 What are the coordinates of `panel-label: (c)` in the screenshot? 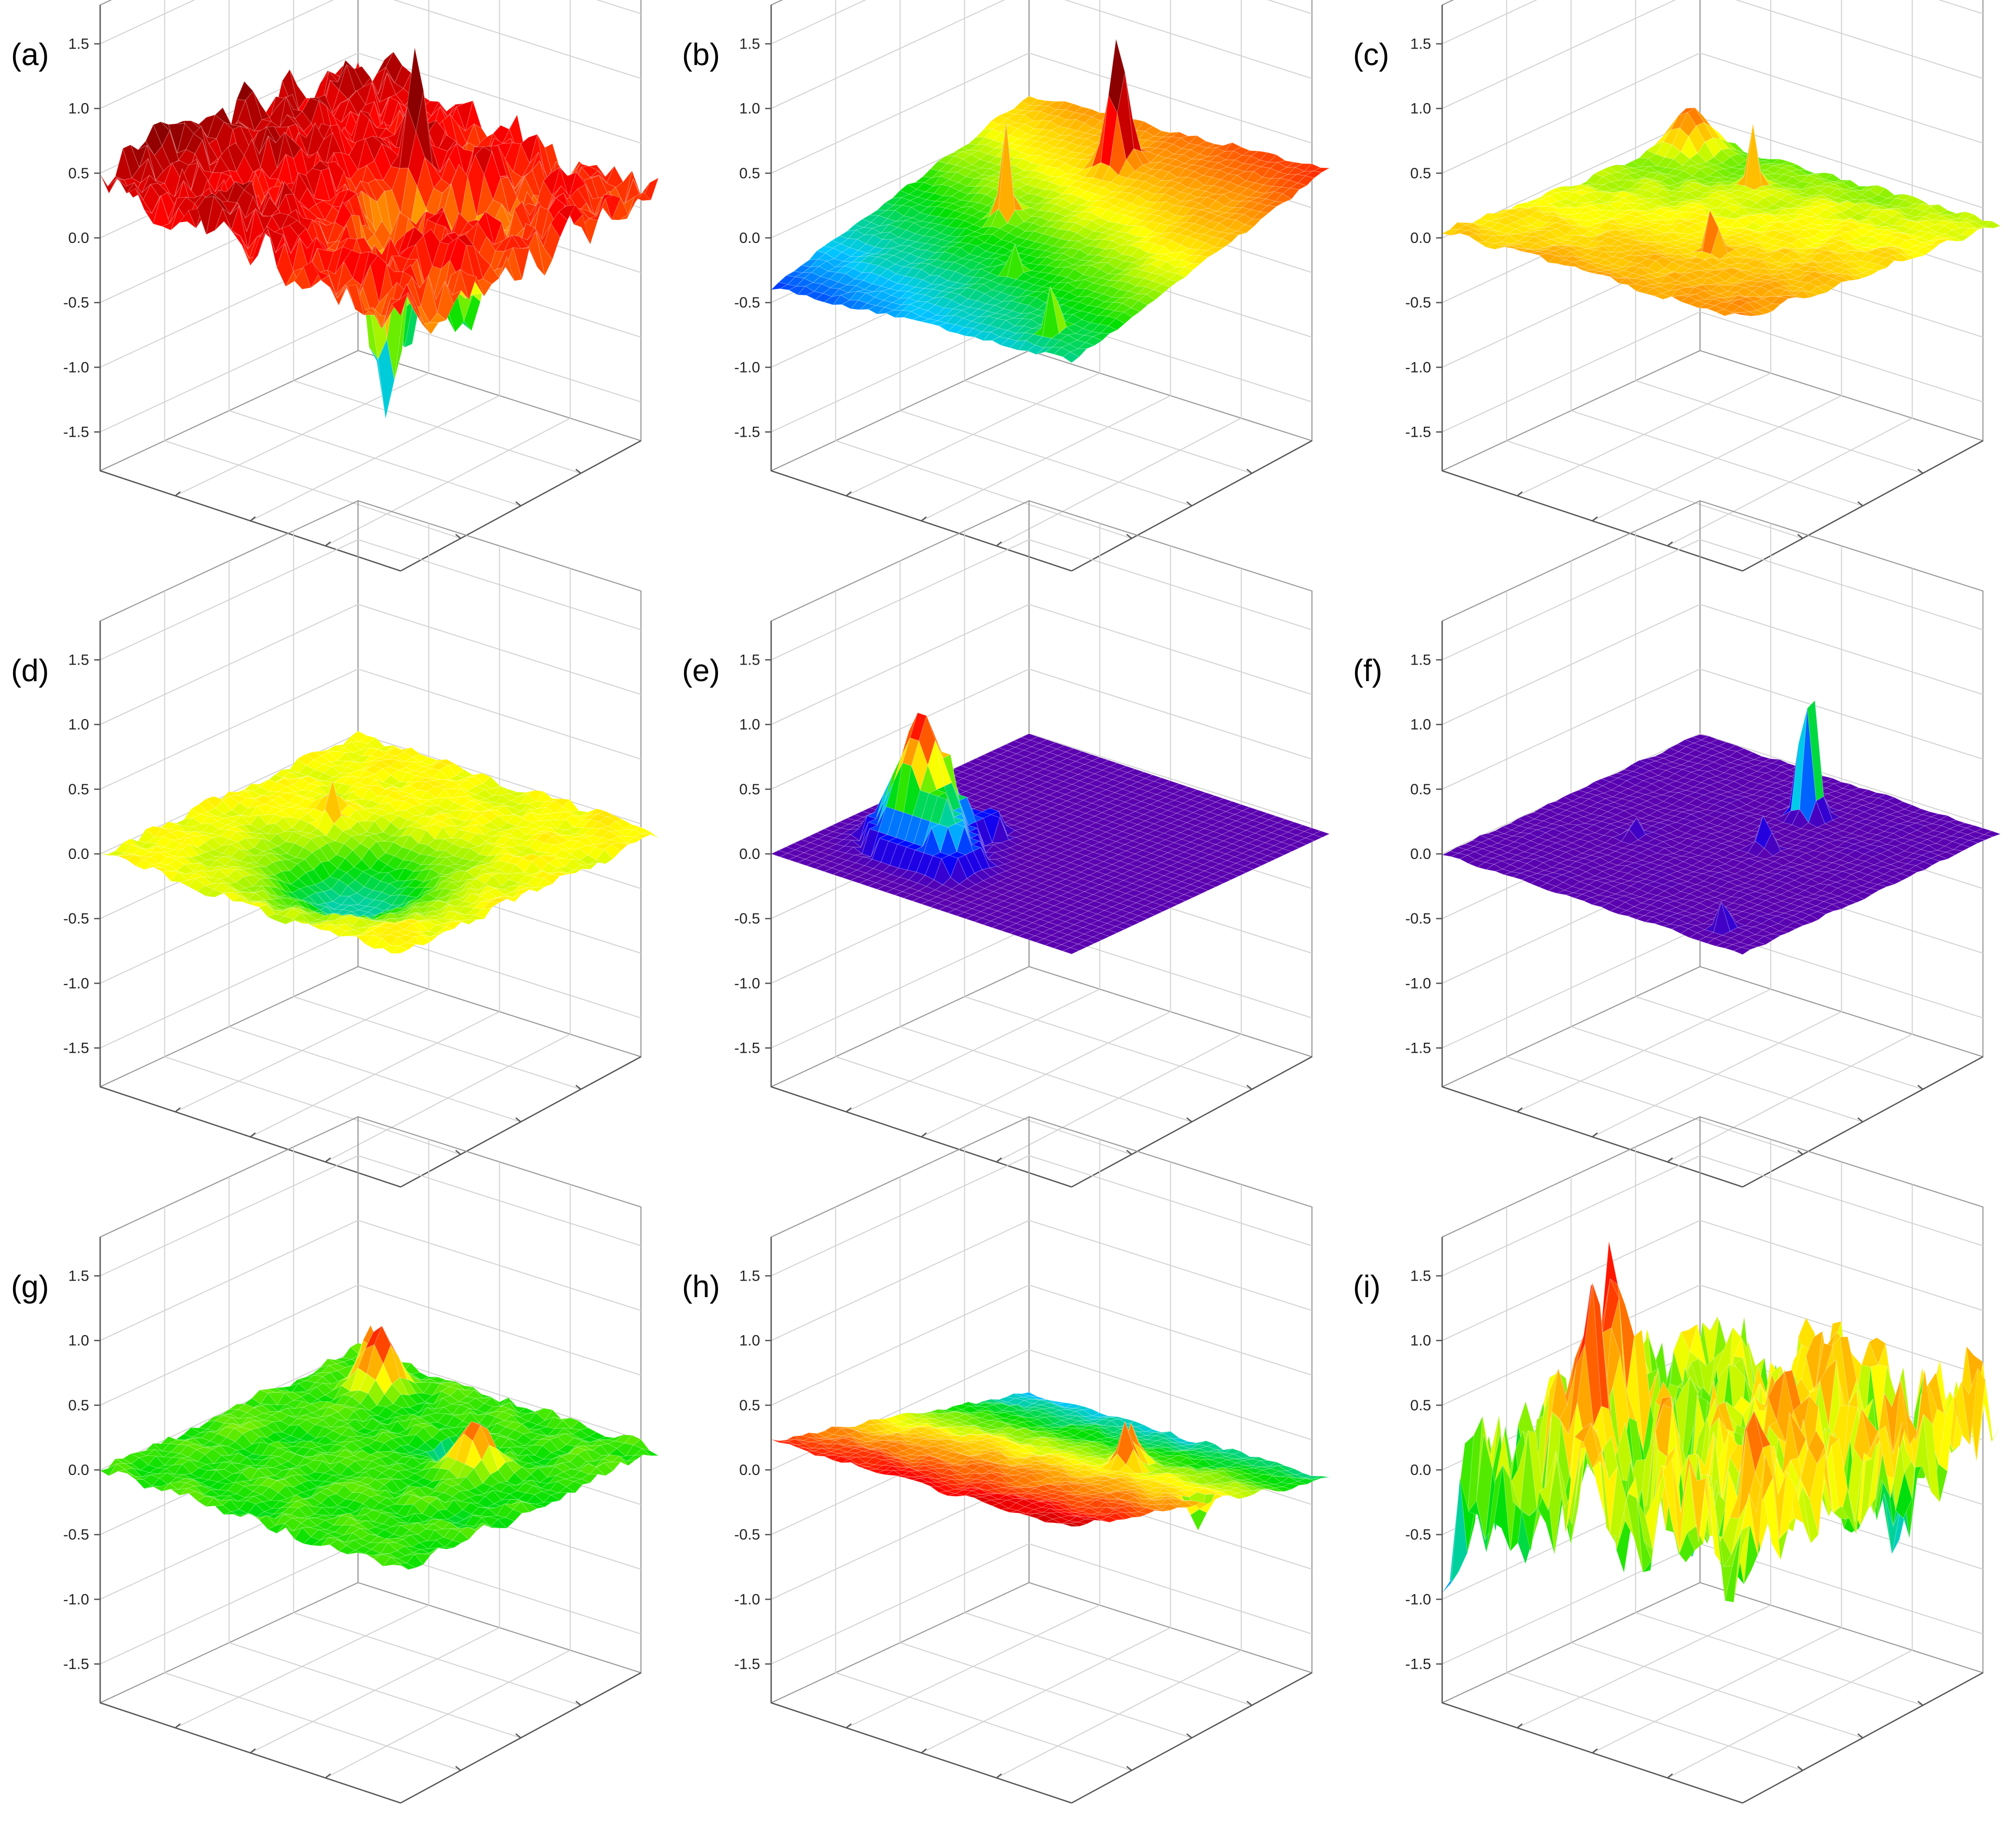 It's located at (1371, 55).